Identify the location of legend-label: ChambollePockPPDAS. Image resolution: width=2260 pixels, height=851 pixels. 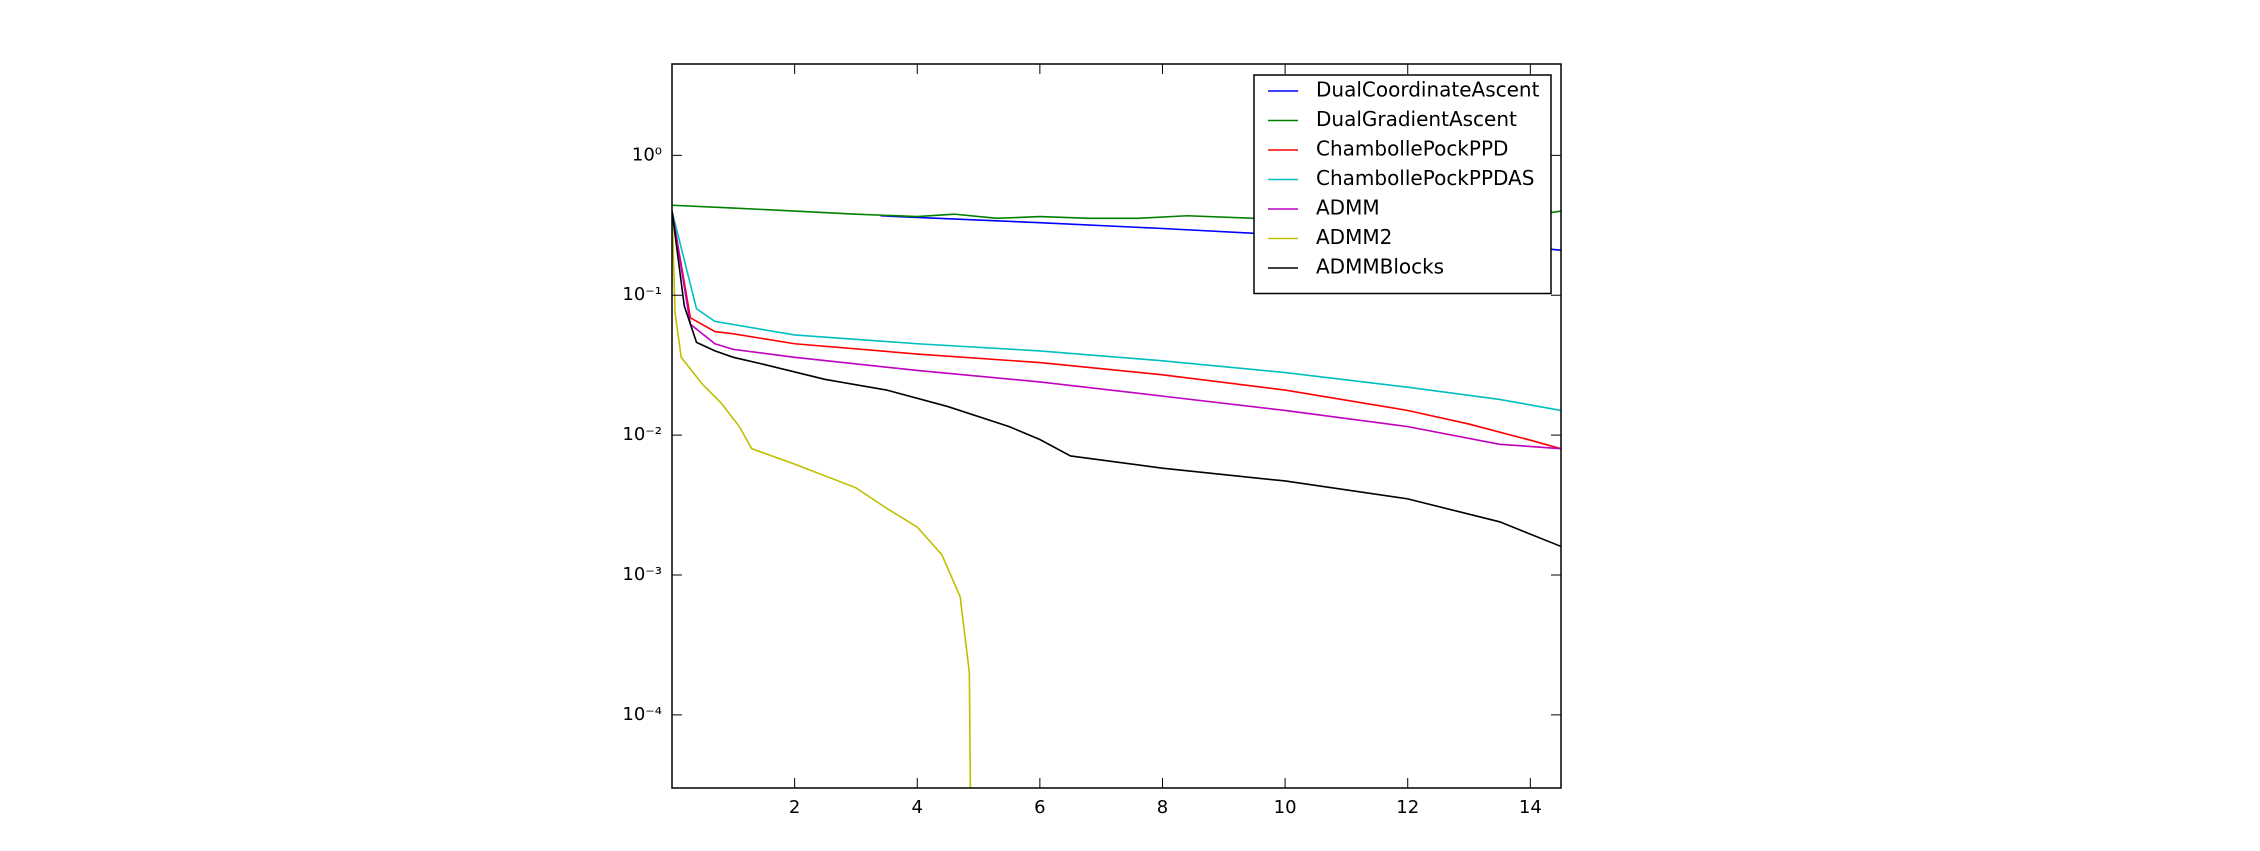
(1425, 178).